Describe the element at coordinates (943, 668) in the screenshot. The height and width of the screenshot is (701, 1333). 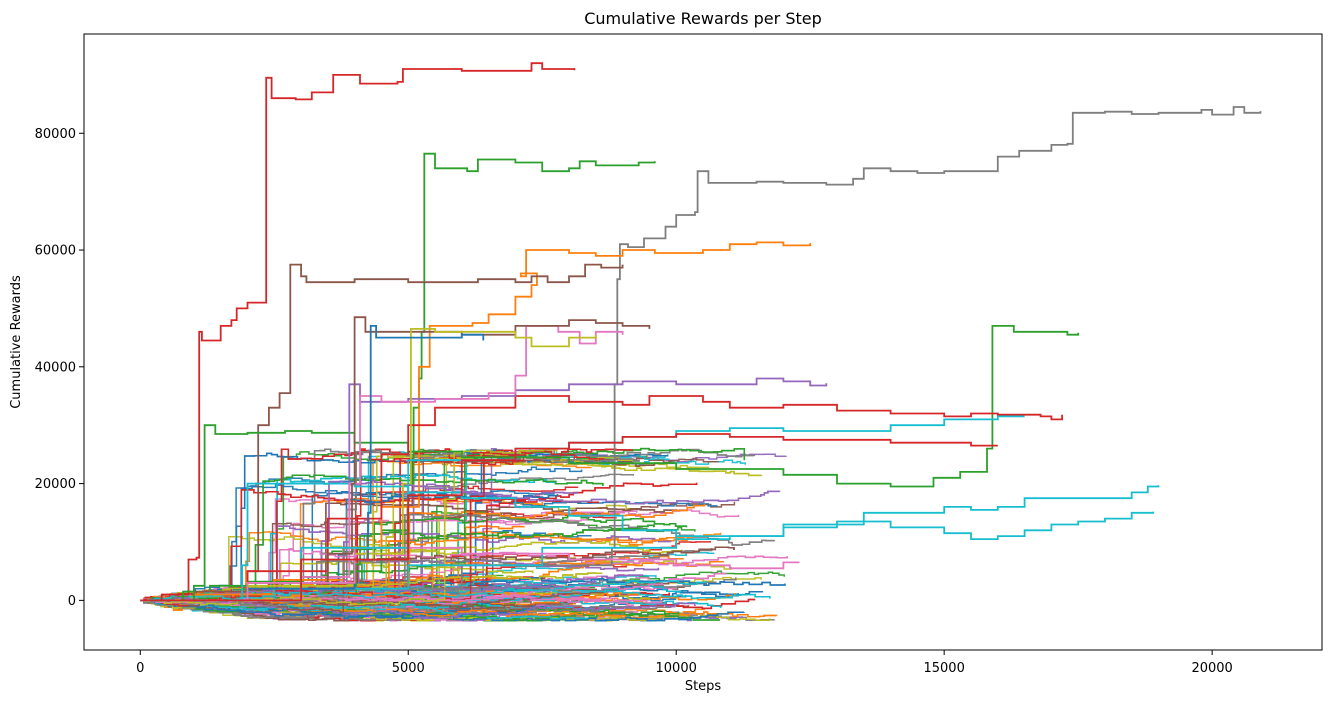
I see `x-tick-label: 15000` at that location.